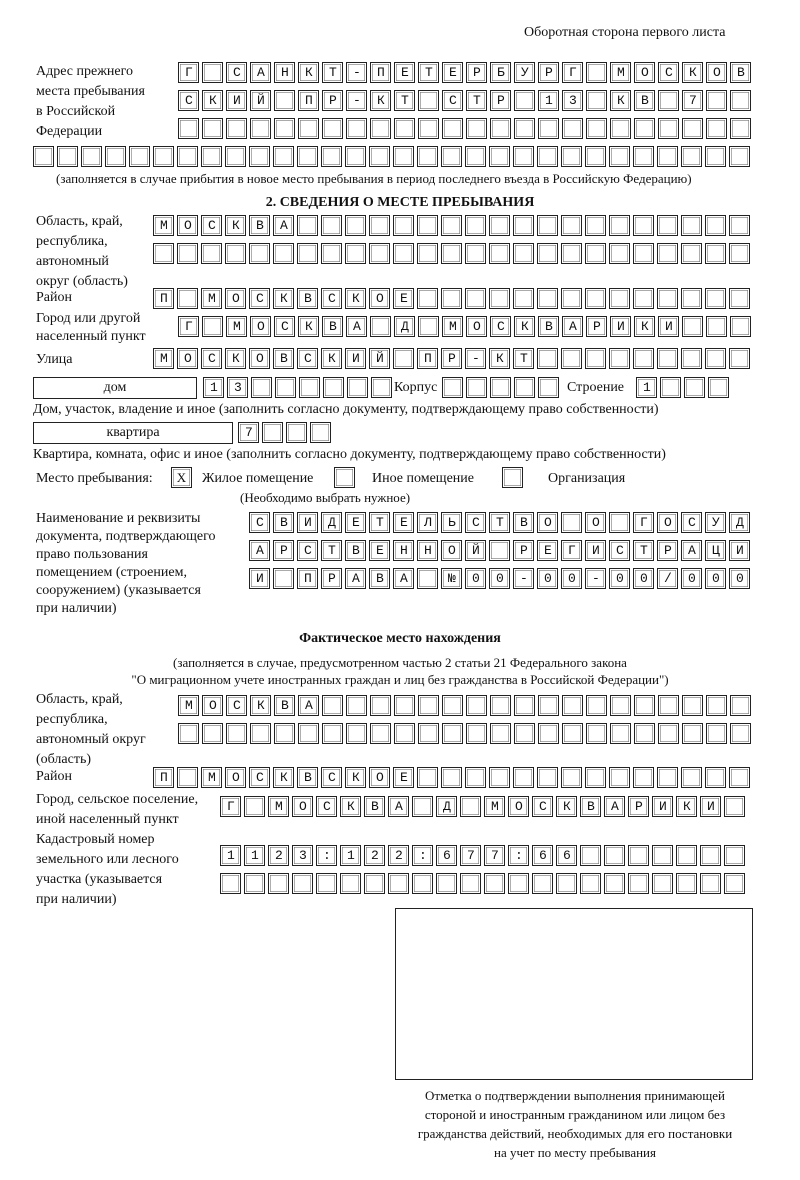 The width and height of the screenshot is (800, 1180). I want to click on prev-address-row, so click(469, 129).